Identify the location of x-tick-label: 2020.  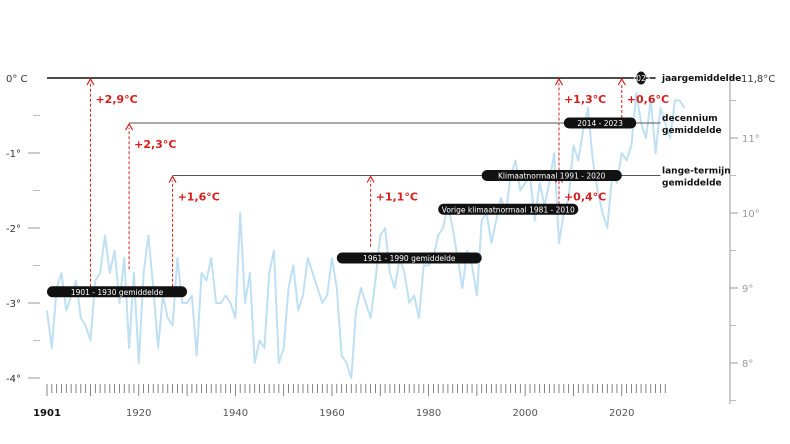
(621, 413).